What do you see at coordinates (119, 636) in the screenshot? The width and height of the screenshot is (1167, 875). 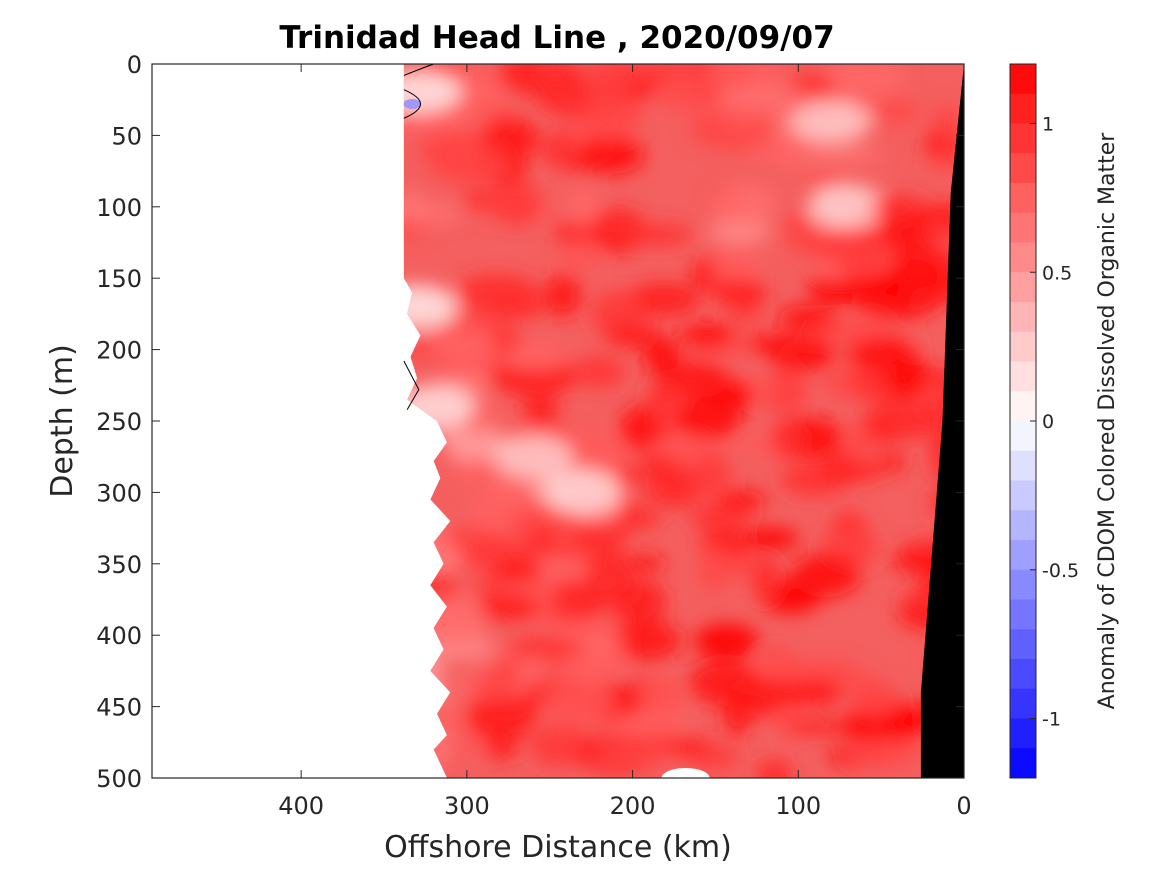 I see `y-tick-label: 400` at bounding box center [119, 636].